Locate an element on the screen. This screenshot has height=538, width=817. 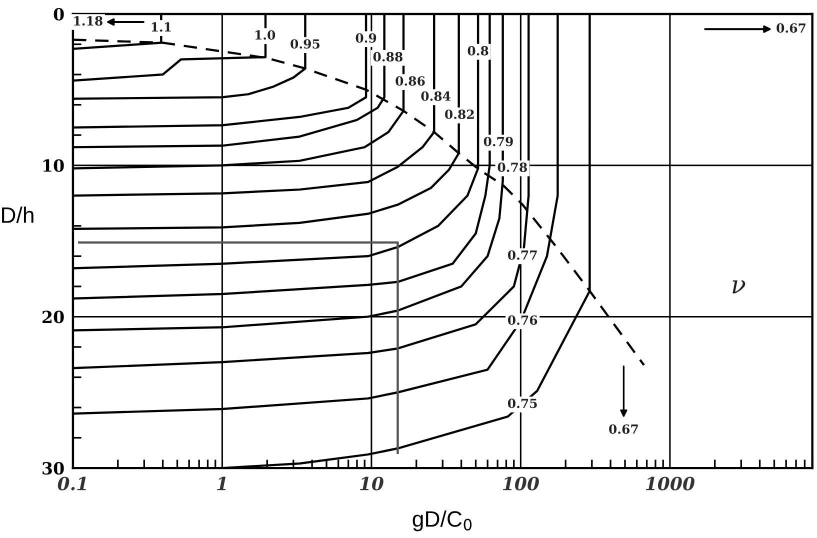
annotation: 0.9 is located at coordinates (366, 38).